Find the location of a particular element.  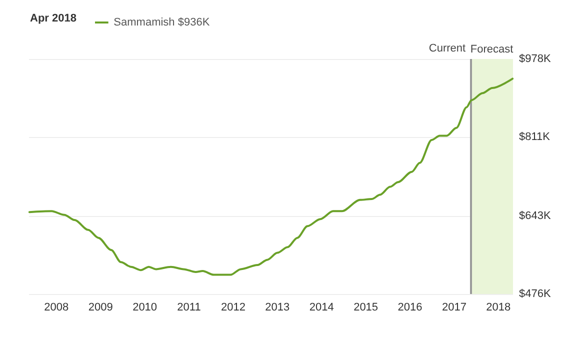

x-tick-label: 2015 is located at coordinates (366, 308).